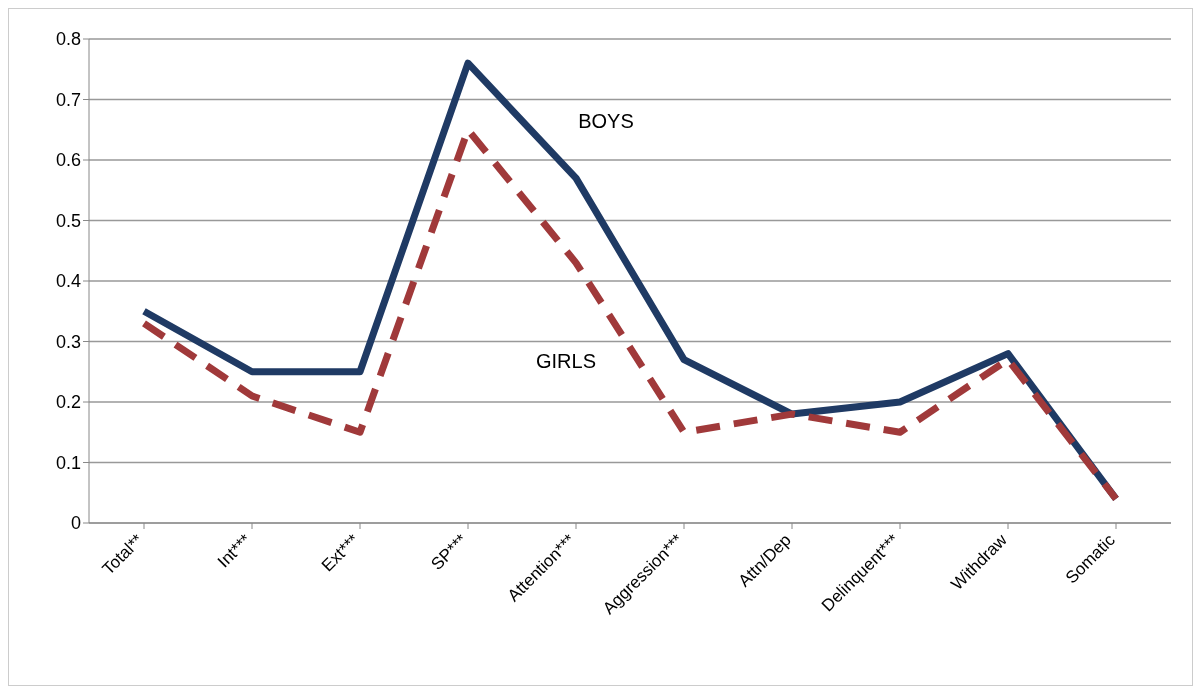 The width and height of the screenshot is (1199, 692). What do you see at coordinates (68, 99) in the screenshot?
I see `y-tick-label: 0.7` at bounding box center [68, 99].